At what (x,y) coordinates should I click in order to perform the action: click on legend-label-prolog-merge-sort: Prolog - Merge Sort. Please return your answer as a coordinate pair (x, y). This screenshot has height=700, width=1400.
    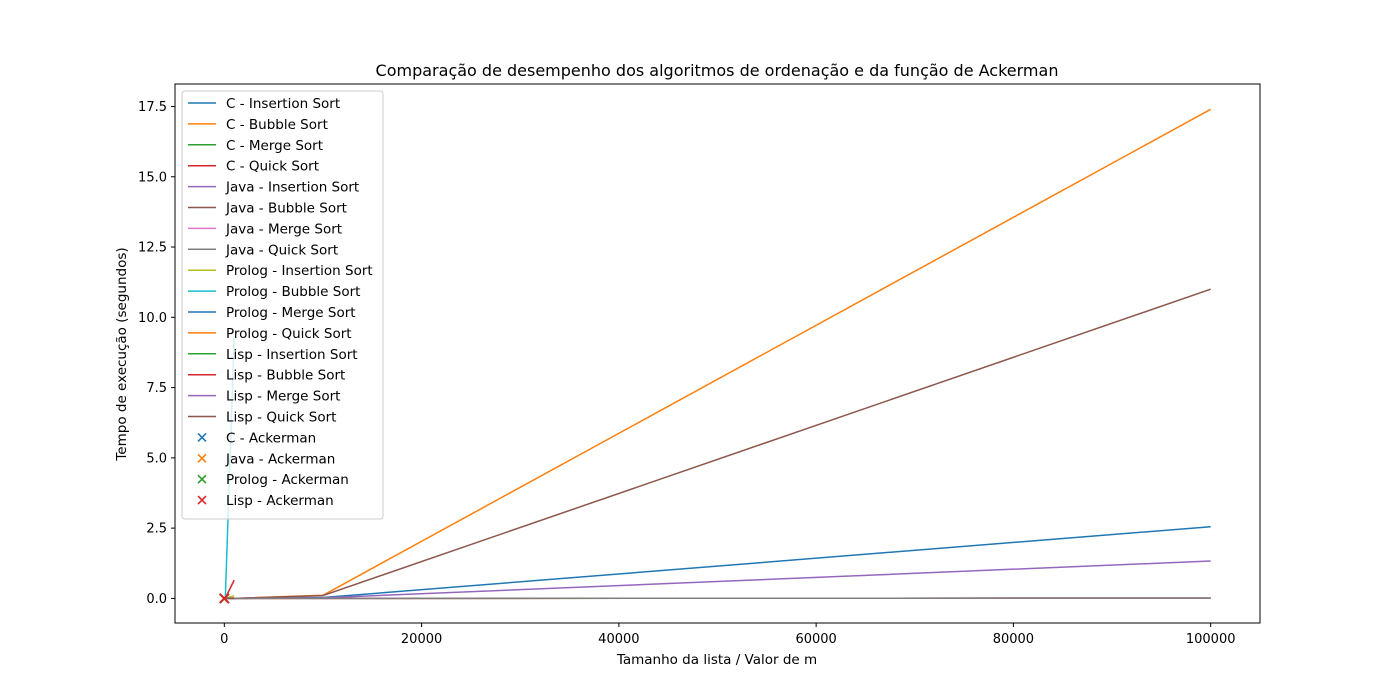
    Looking at the image, I should click on (291, 313).